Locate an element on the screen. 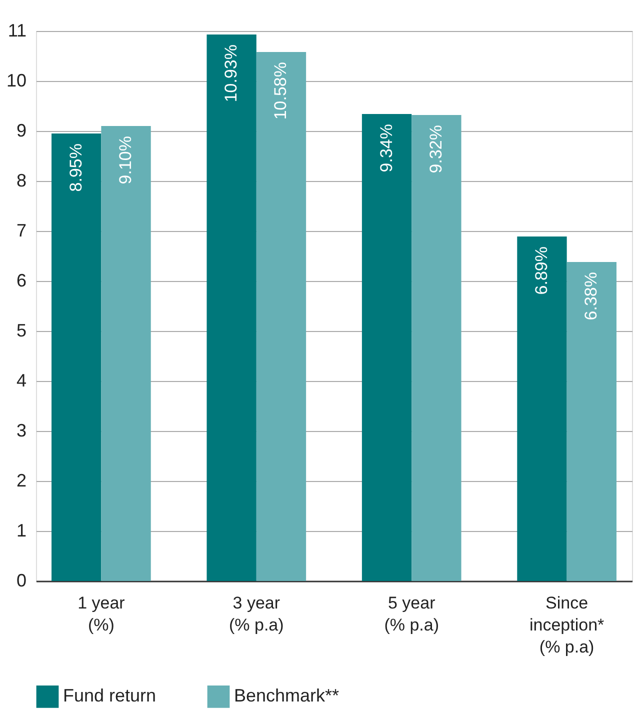 The width and height of the screenshot is (643, 727). x-tick-label: 5 year (% p.a) is located at coordinates (412, 614).